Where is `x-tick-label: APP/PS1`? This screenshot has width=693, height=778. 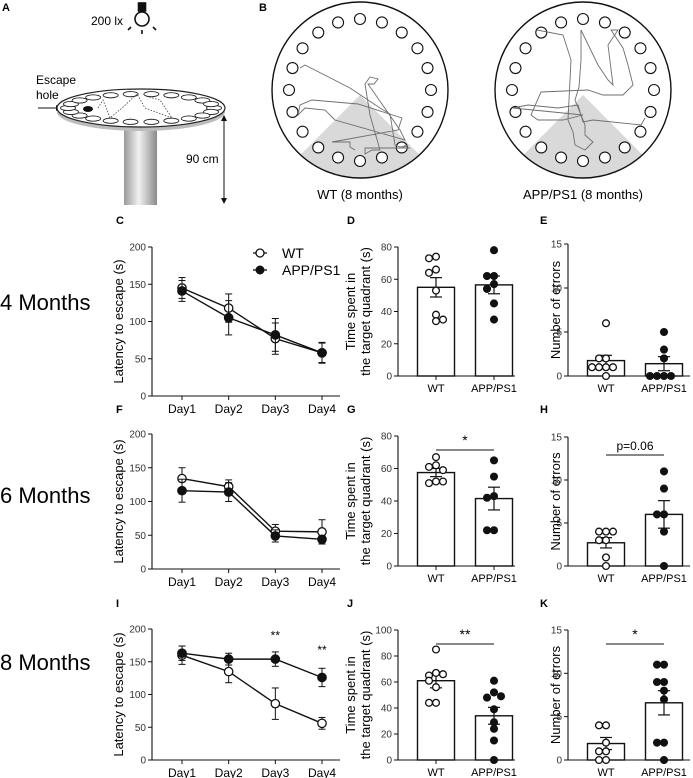
x-tick-label: APP/PS1 is located at coordinates (664, 772).